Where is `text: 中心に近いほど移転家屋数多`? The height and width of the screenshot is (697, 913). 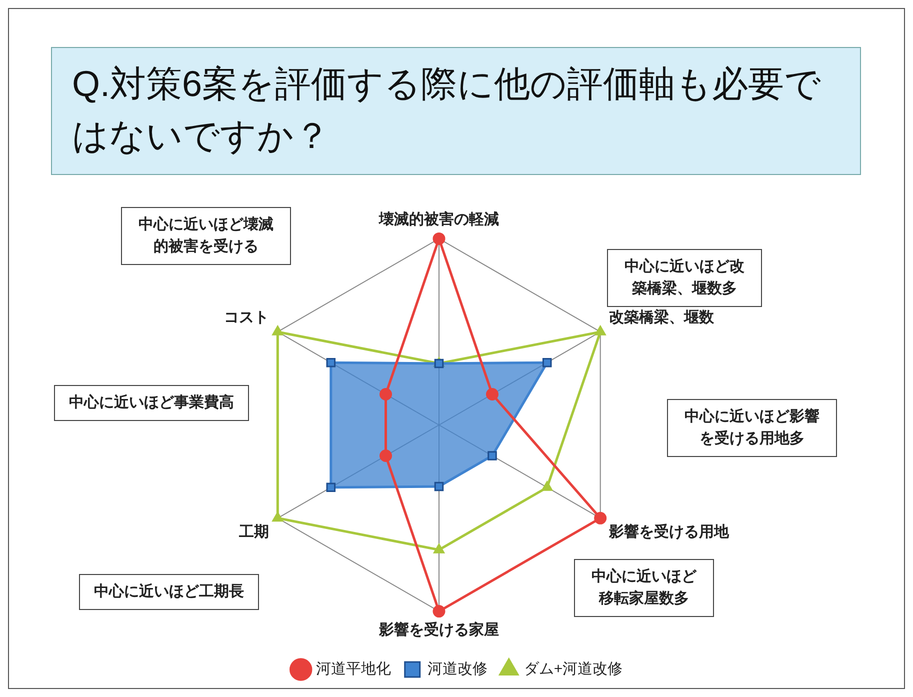
text: 中心に近いほど移転家屋数多 is located at coordinates (644, 588).